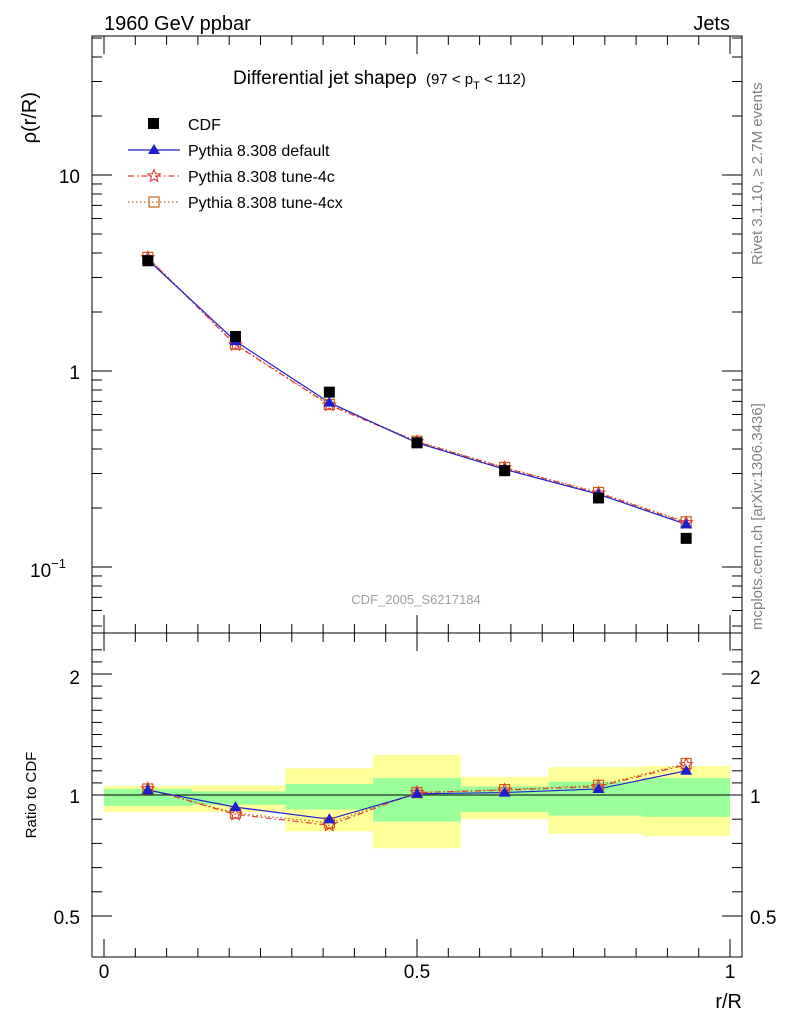 Image resolution: width=786 pixels, height=1024 pixels. I want to click on ratio-y-axis-label: Ratio to CDF, so click(31, 795).